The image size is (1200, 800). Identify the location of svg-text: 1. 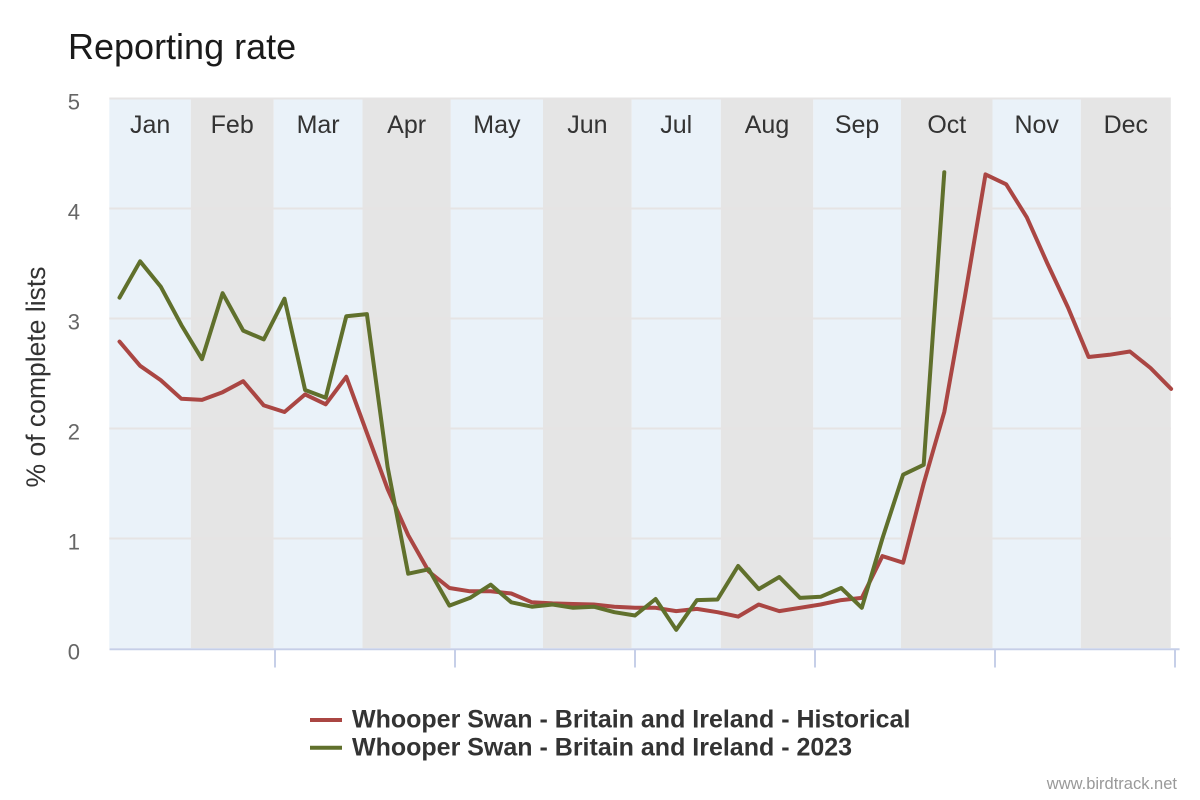
(74, 542).